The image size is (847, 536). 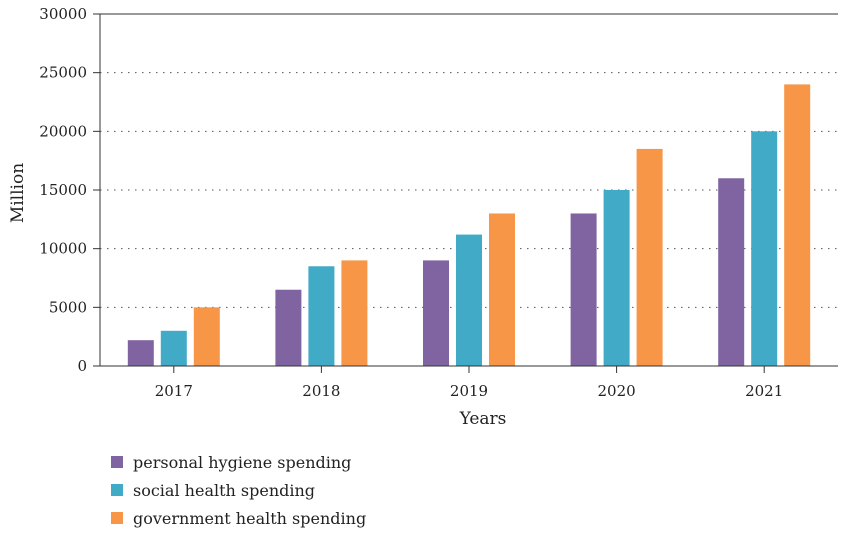 What do you see at coordinates (224, 490) in the screenshot?
I see `legend-label: social health spending` at bounding box center [224, 490].